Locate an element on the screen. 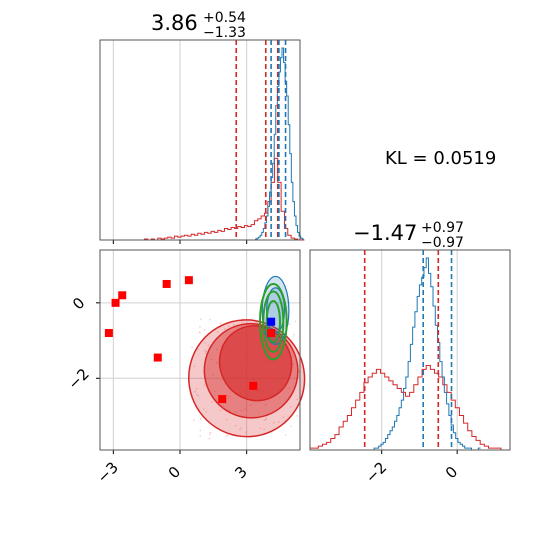 The width and height of the screenshot is (550, 550). bottom-right-title-minus: −0.97 is located at coordinates (442, 243).